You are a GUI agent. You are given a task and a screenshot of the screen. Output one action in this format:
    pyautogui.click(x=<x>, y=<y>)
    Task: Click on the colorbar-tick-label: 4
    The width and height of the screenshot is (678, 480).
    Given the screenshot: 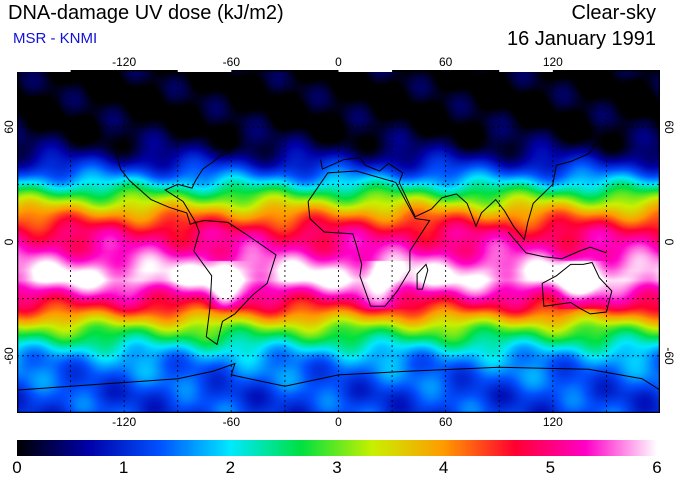 What is the action you would take?
    pyautogui.click(x=443, y=467)
    